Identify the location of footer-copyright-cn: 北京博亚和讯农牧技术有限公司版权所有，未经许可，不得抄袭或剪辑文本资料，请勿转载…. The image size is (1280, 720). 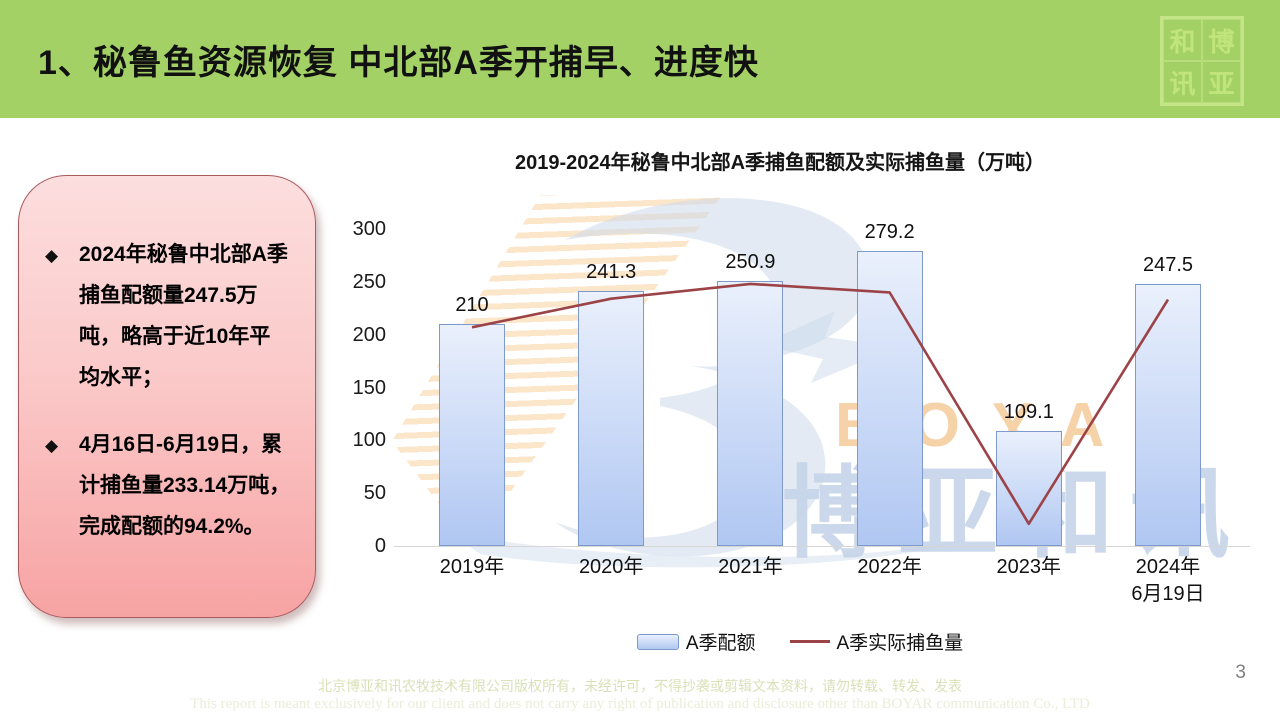
(640, 686).